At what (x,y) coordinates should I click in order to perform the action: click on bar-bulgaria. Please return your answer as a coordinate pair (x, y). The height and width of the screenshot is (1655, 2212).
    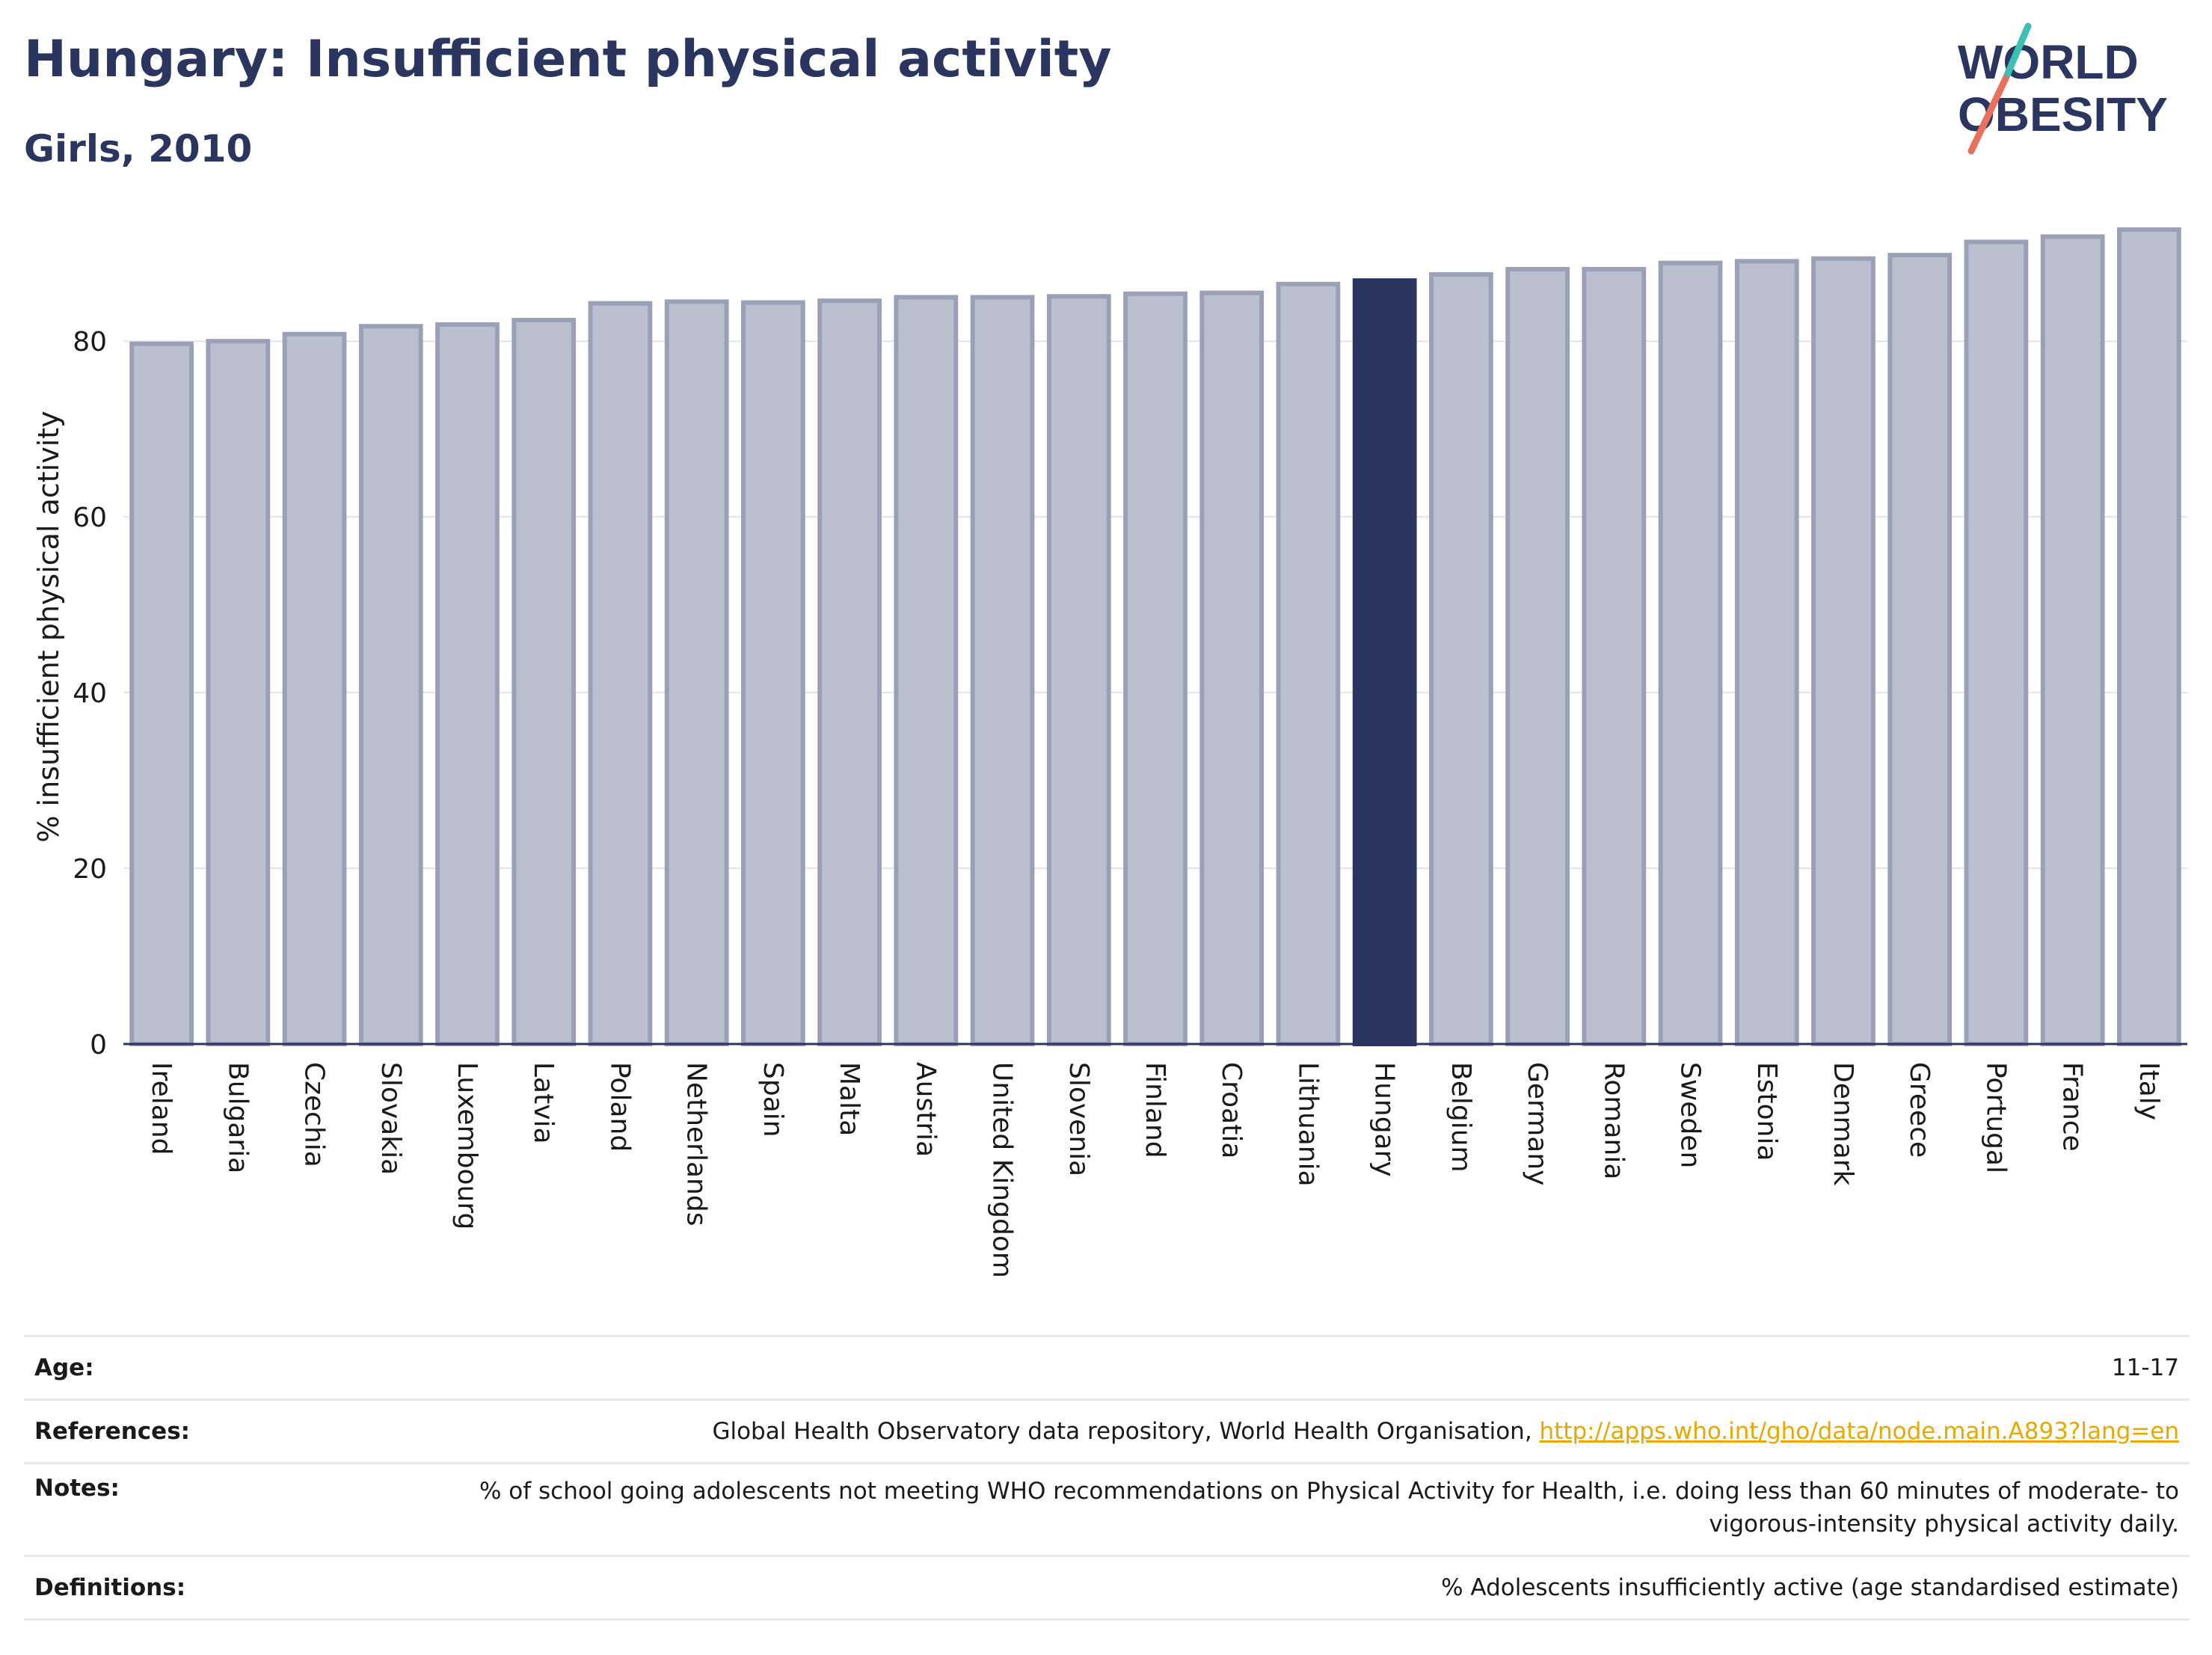
    Looking at the image, I should click on (238, 693).